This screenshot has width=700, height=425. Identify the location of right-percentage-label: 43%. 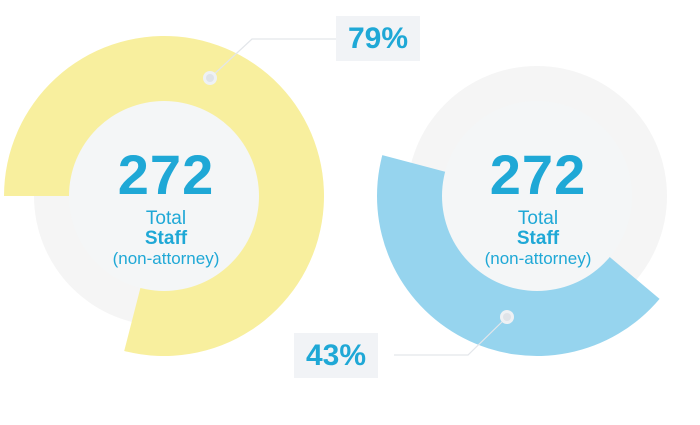
(336, 355).